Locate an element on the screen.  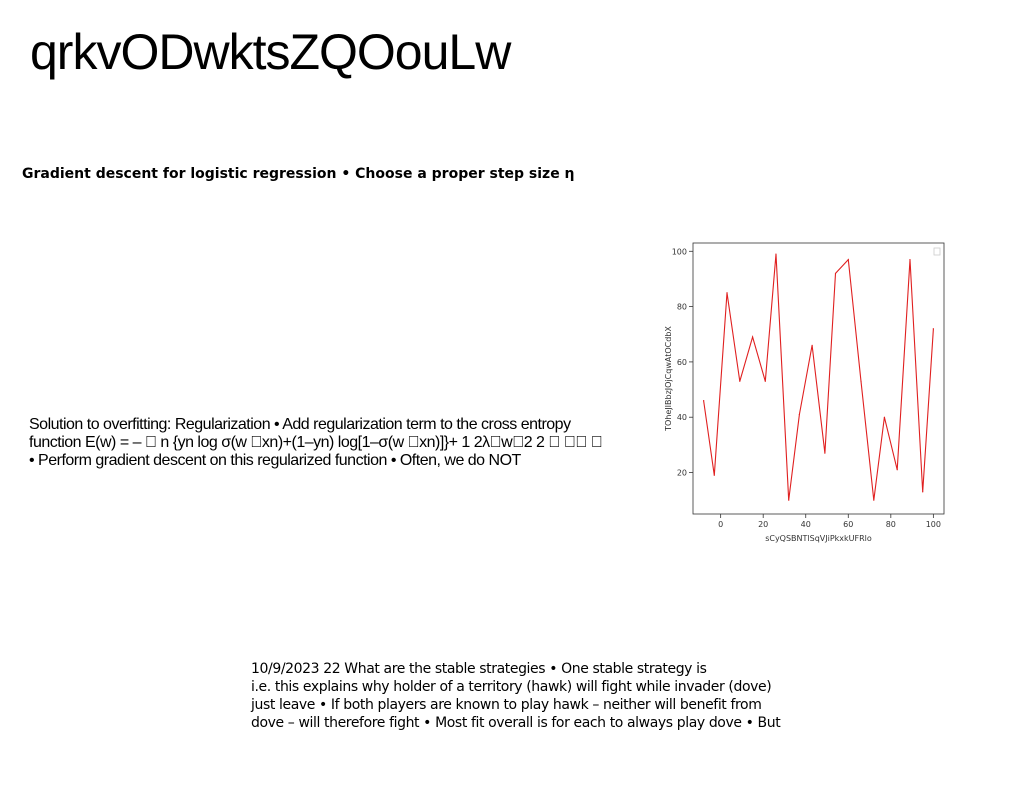
x-tick-label: 80 is located at coordinates (891, 524).